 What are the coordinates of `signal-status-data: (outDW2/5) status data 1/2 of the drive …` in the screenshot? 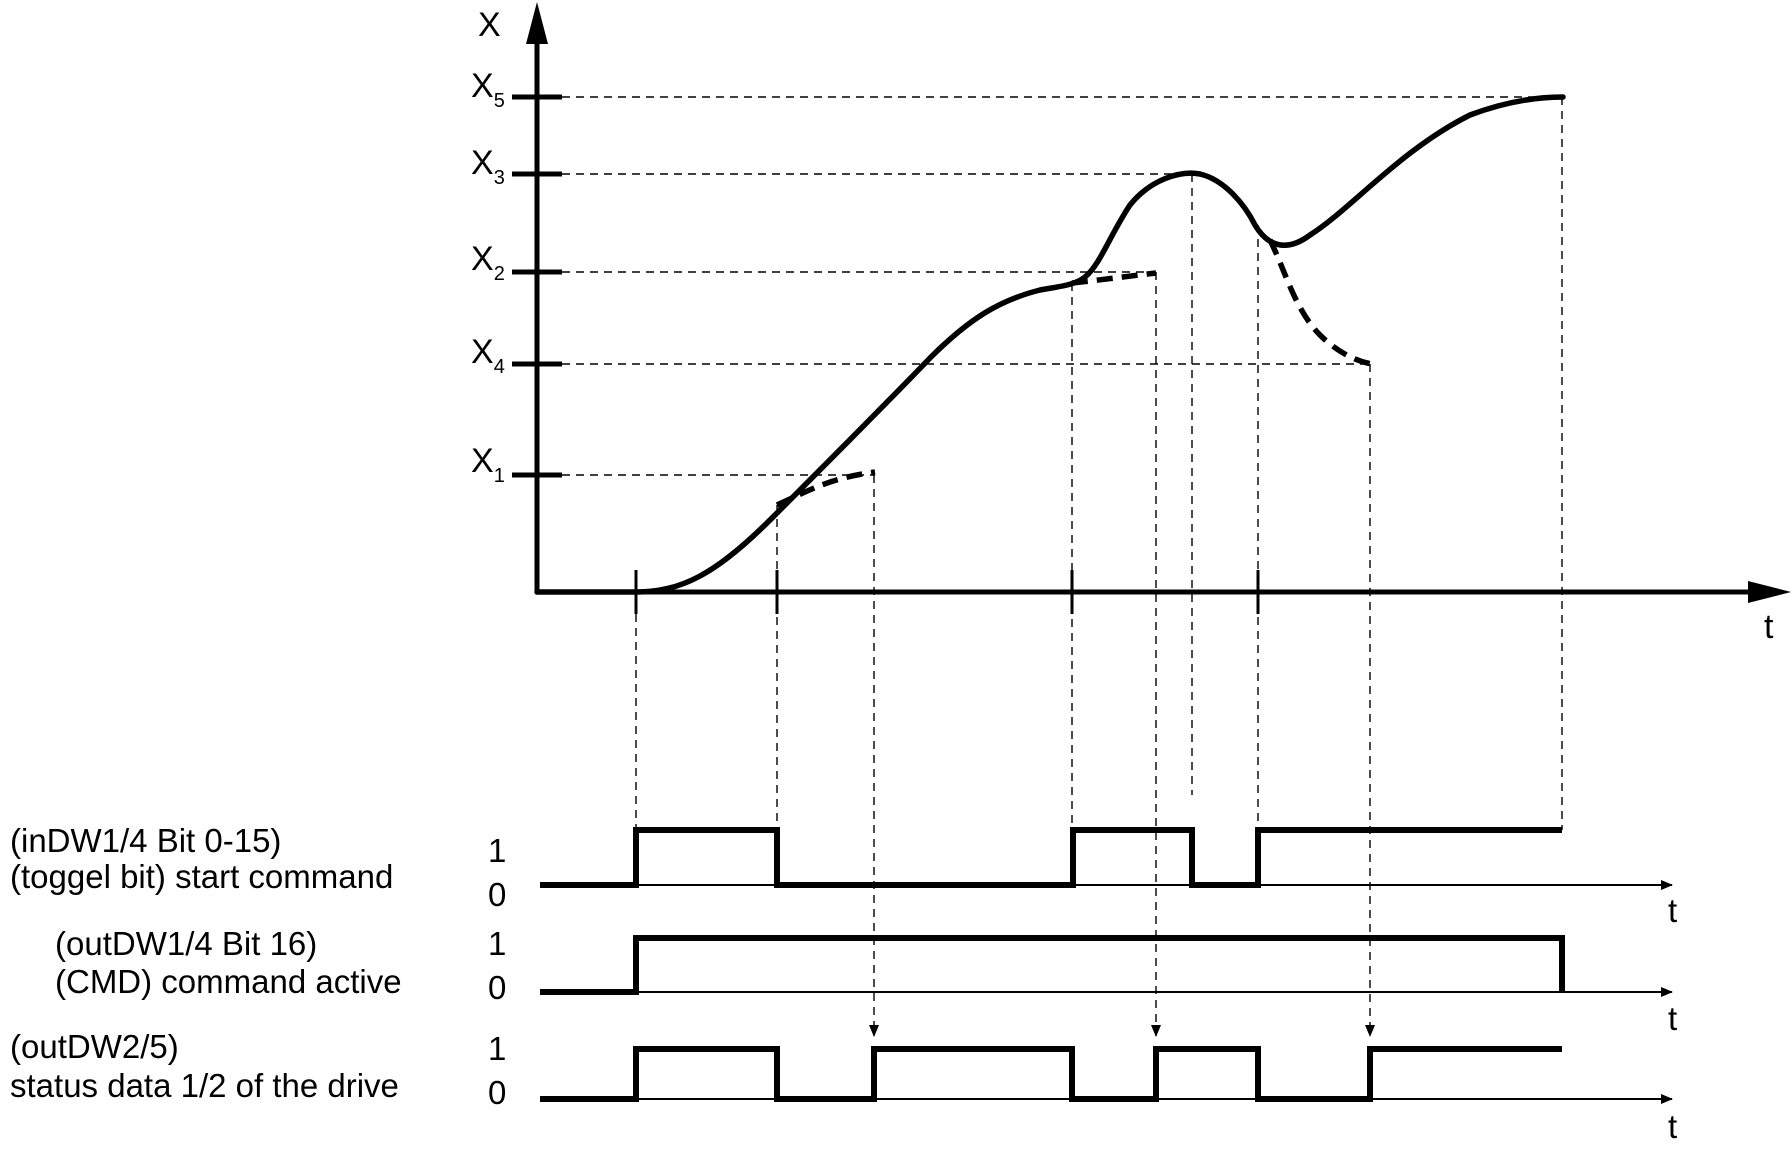 It's located at (843, 1086).